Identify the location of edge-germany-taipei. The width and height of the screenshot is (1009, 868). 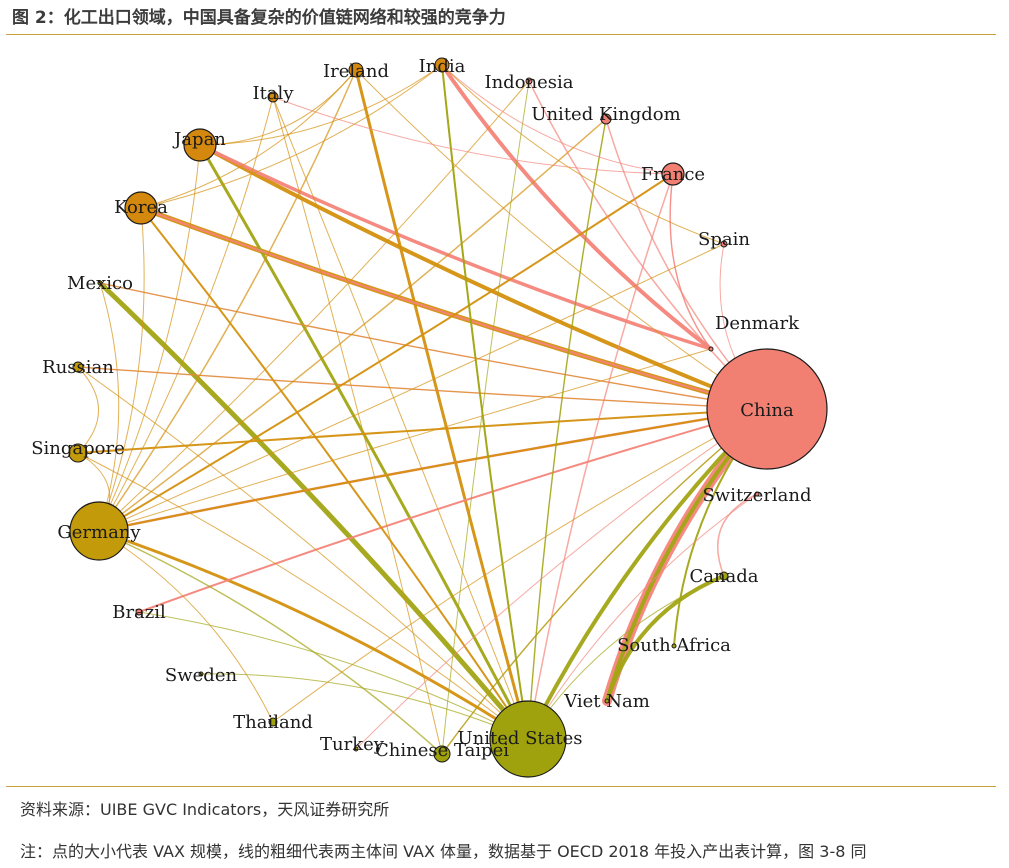
(270, 642).